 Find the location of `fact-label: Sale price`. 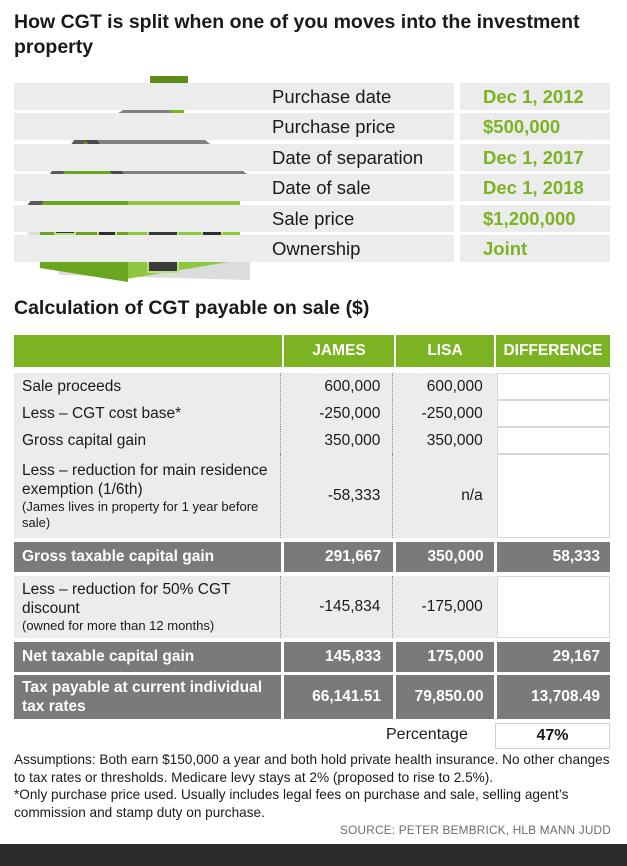

fact-label: Sale price is located at coordinates (313, 218).